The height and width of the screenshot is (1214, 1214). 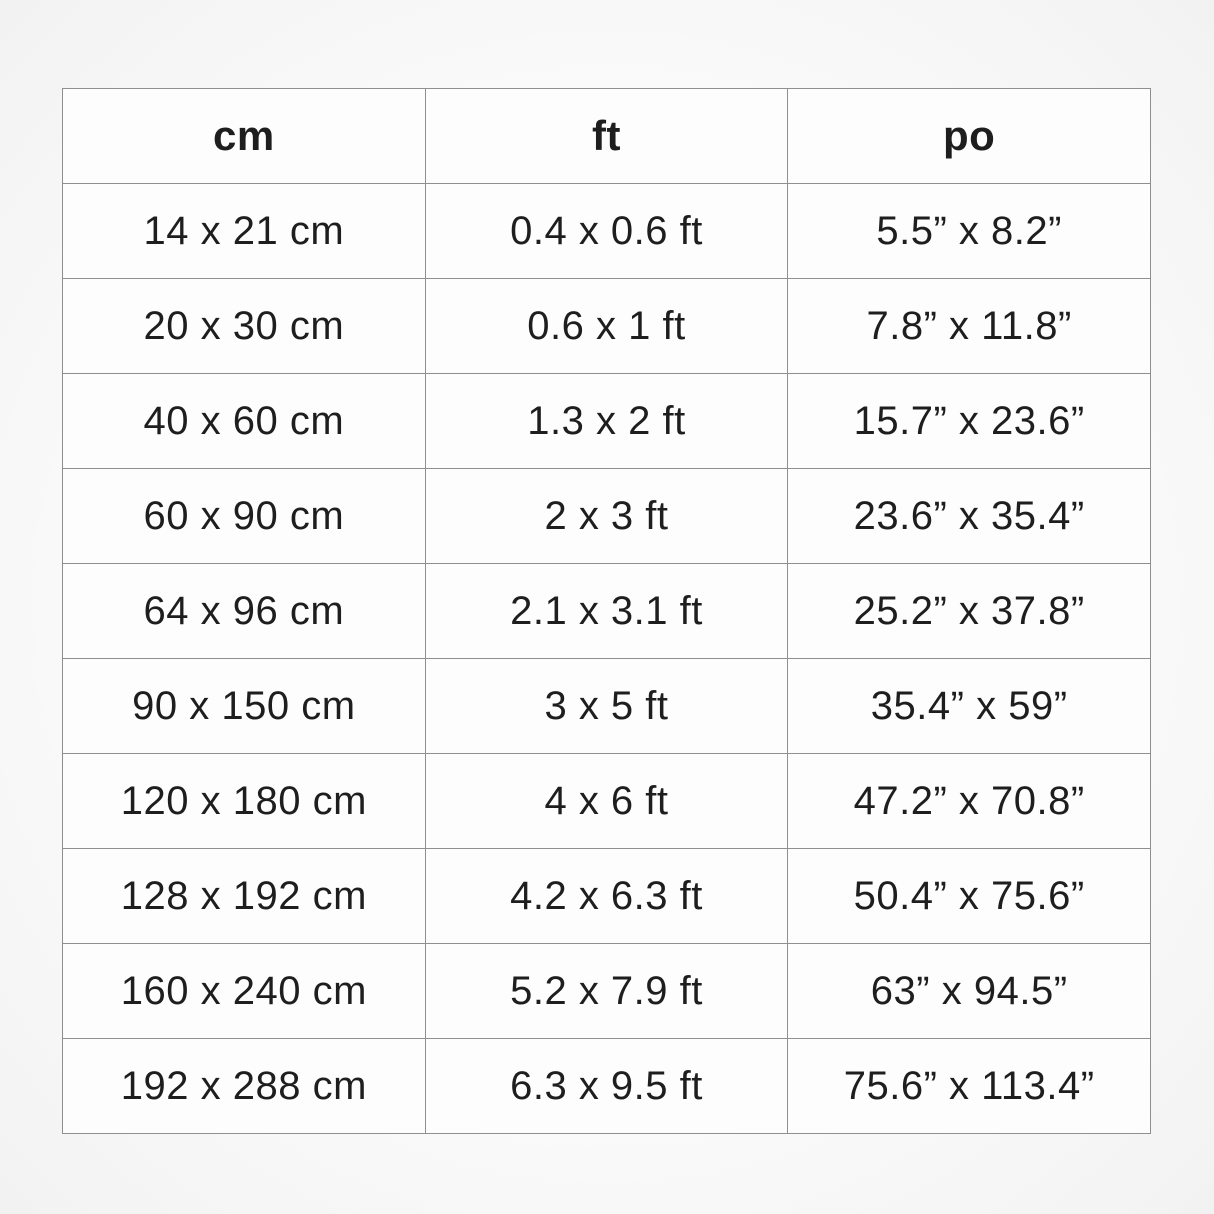 I want to click on table-row: 40 x 60 cm 1.3 x 2 ft 15.7” x 23.6”, so click(x=606, y=421).